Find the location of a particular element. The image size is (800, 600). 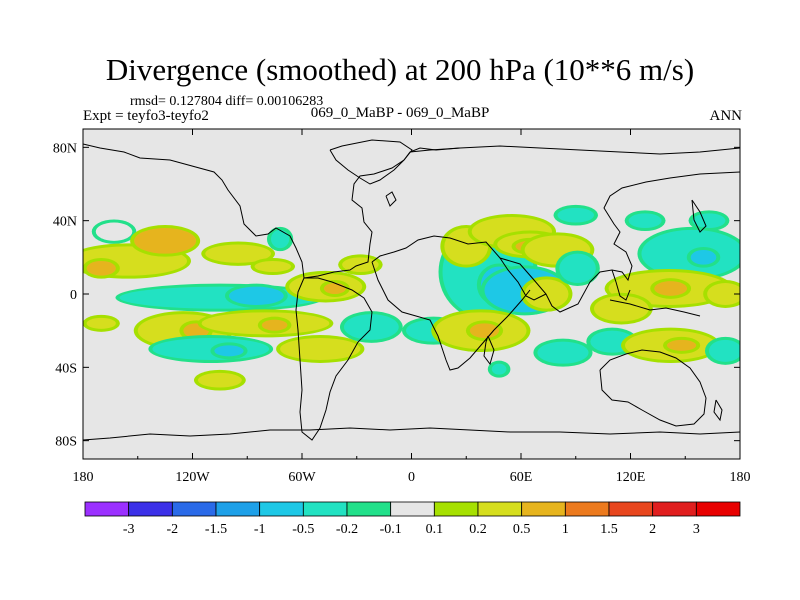

colorbar-label-2: -1.5 is located at coordinates (216, 529).